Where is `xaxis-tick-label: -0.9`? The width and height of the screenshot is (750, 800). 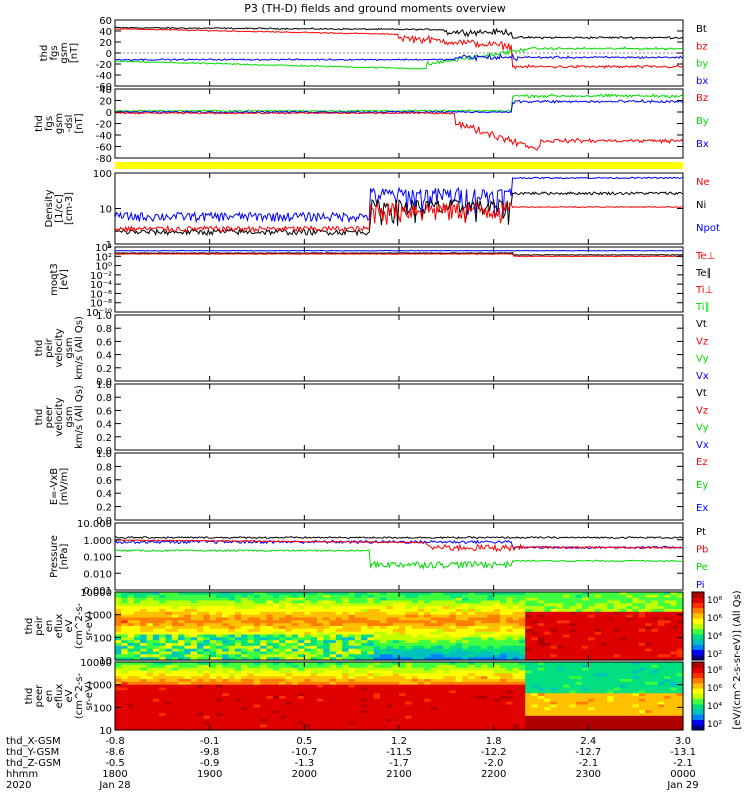
xaxis-tick-label: -0.9 is located at coordinates (210, 763).